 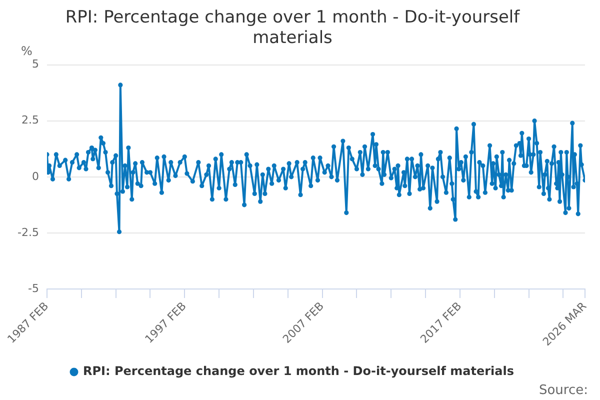 What do you see at coordinates (26, 51) in the screenshot?
I see `y-axis-title: %` at bounding box center [26, 51].